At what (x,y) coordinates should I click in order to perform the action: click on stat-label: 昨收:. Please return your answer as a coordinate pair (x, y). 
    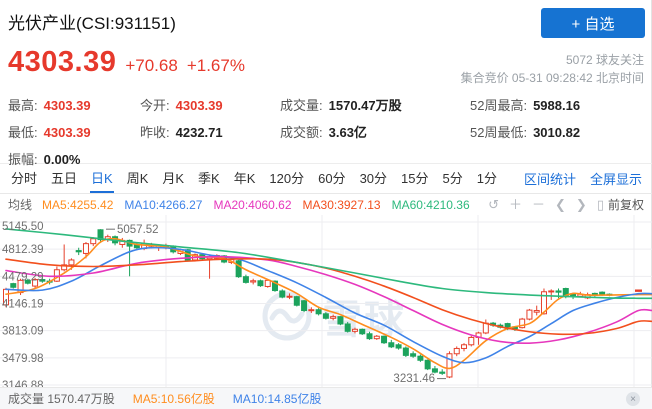
    Looking at the image, I should click on (155, 132).